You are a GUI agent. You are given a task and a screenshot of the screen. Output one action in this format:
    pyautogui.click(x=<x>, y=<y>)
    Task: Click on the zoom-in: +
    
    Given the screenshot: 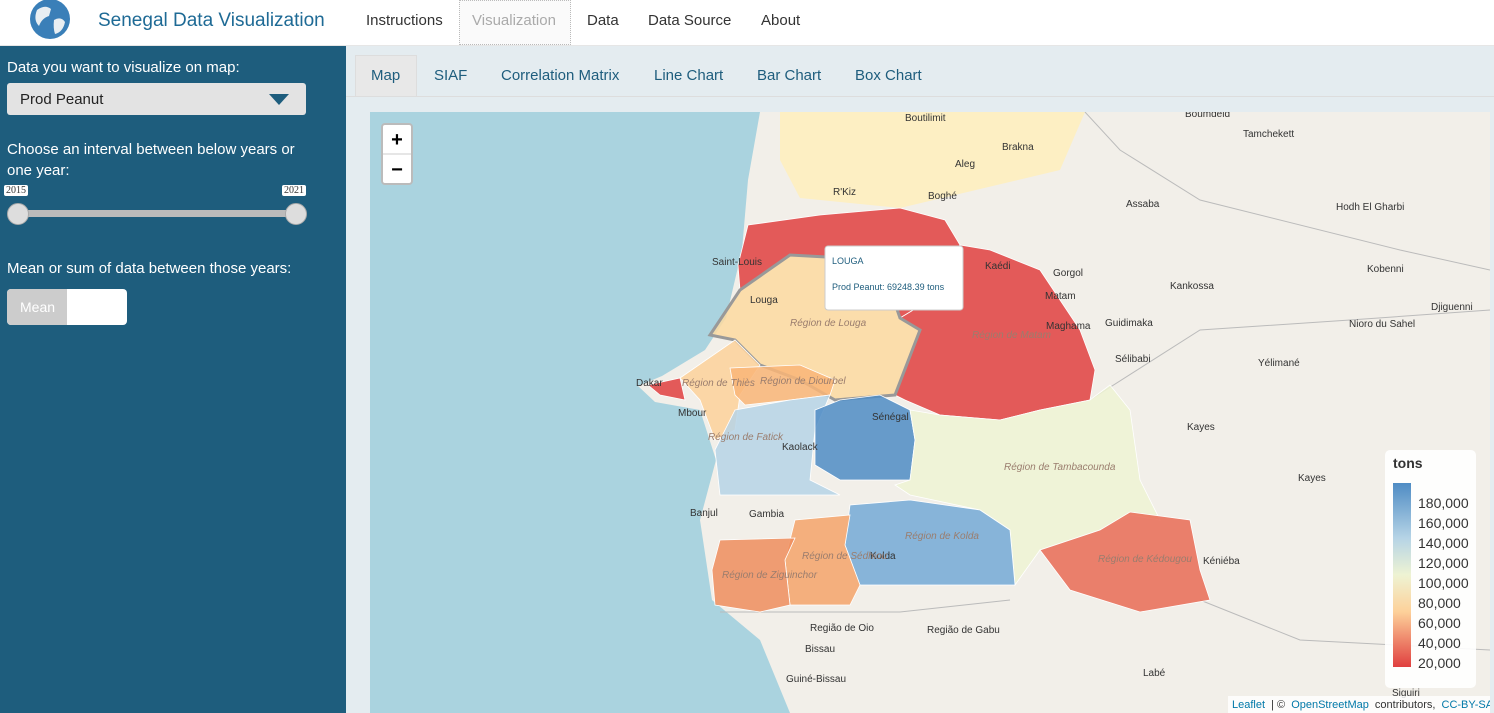 What is the action you would take?
    pyautogui.click(x=397, y=140)
    